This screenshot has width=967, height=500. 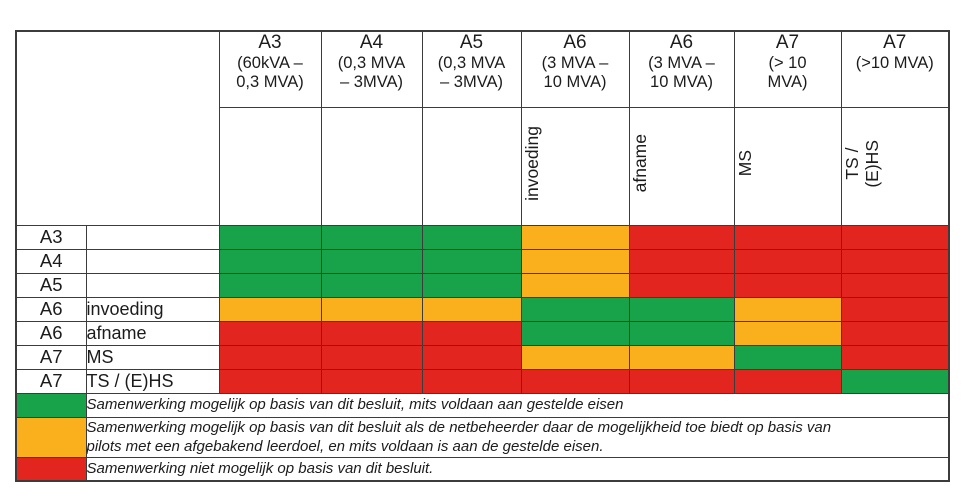 I want to click on column-vertical-cell-6: MS, so click(x=787, y=166).